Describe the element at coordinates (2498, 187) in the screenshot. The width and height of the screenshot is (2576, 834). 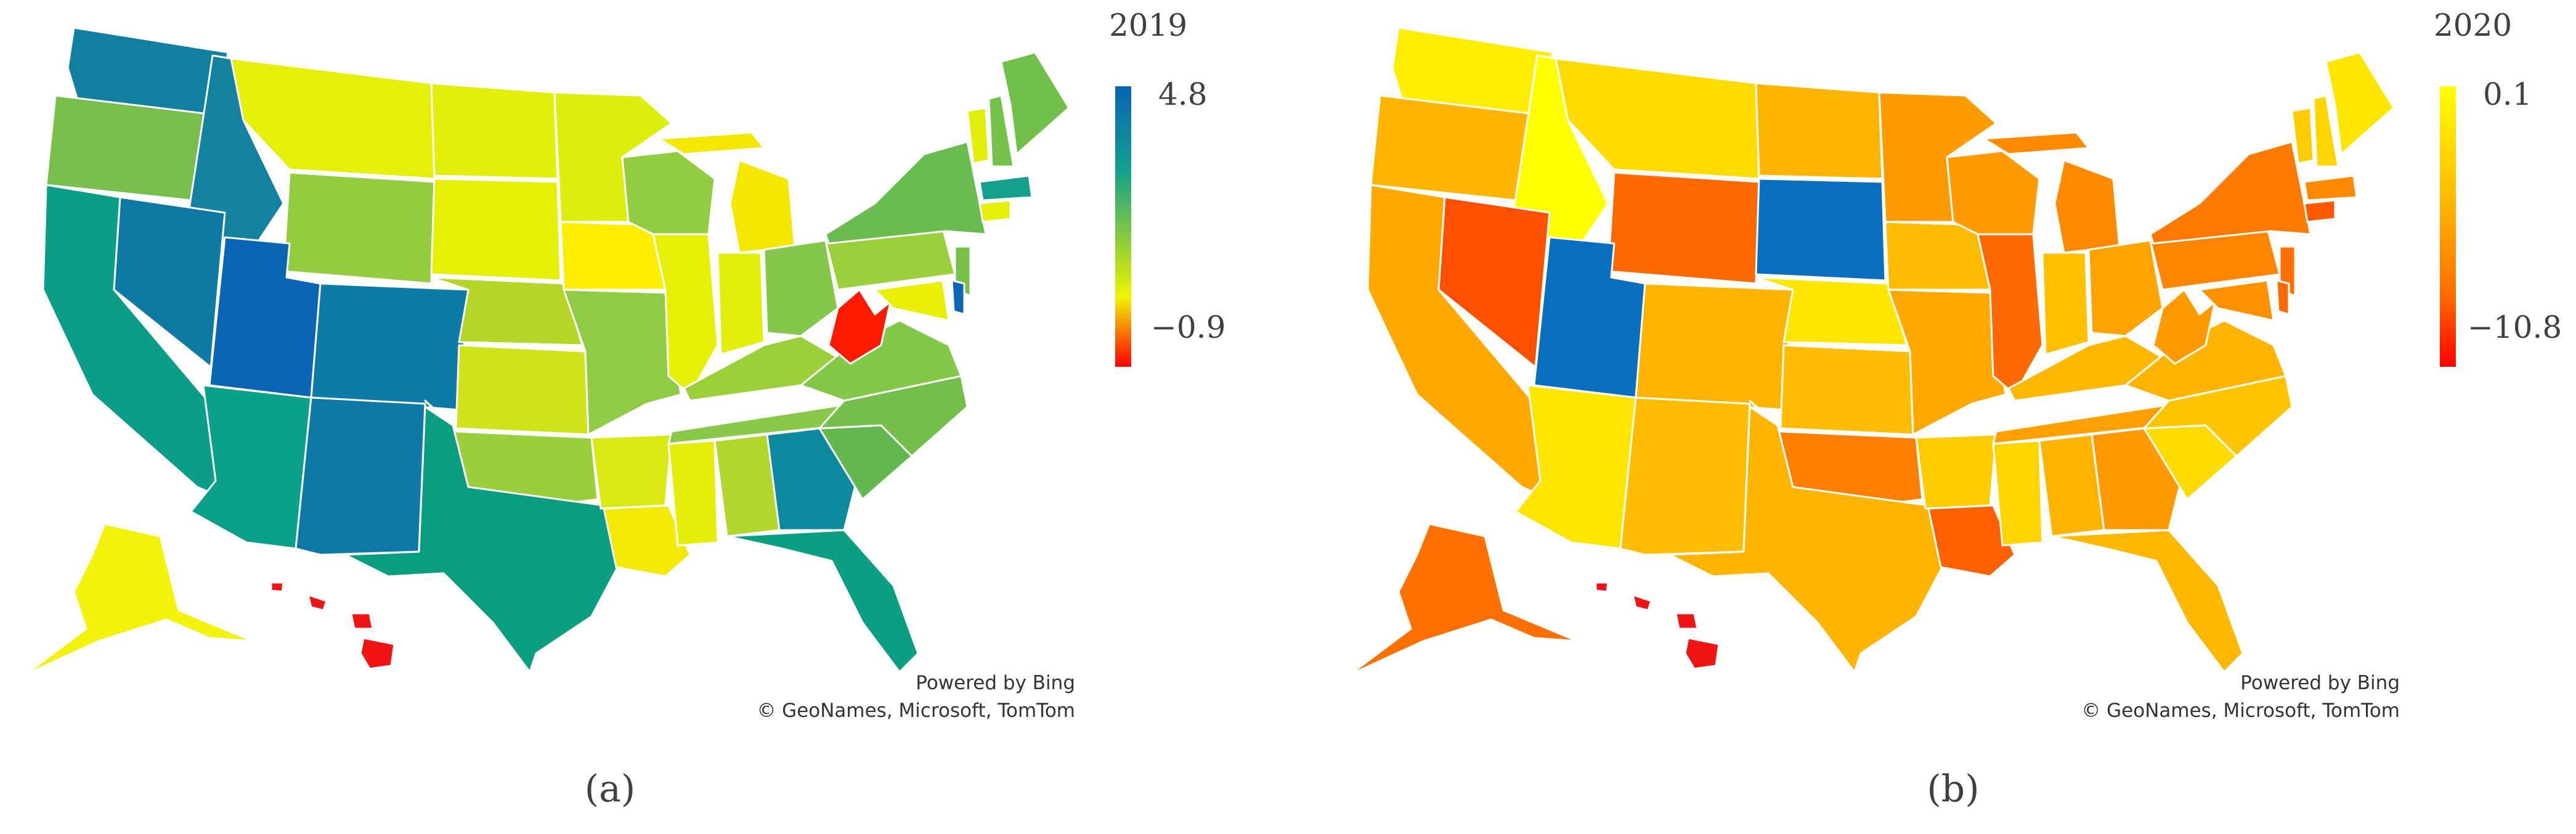
I see `legend-2020: 2020 0.1 −10.8` at that location.